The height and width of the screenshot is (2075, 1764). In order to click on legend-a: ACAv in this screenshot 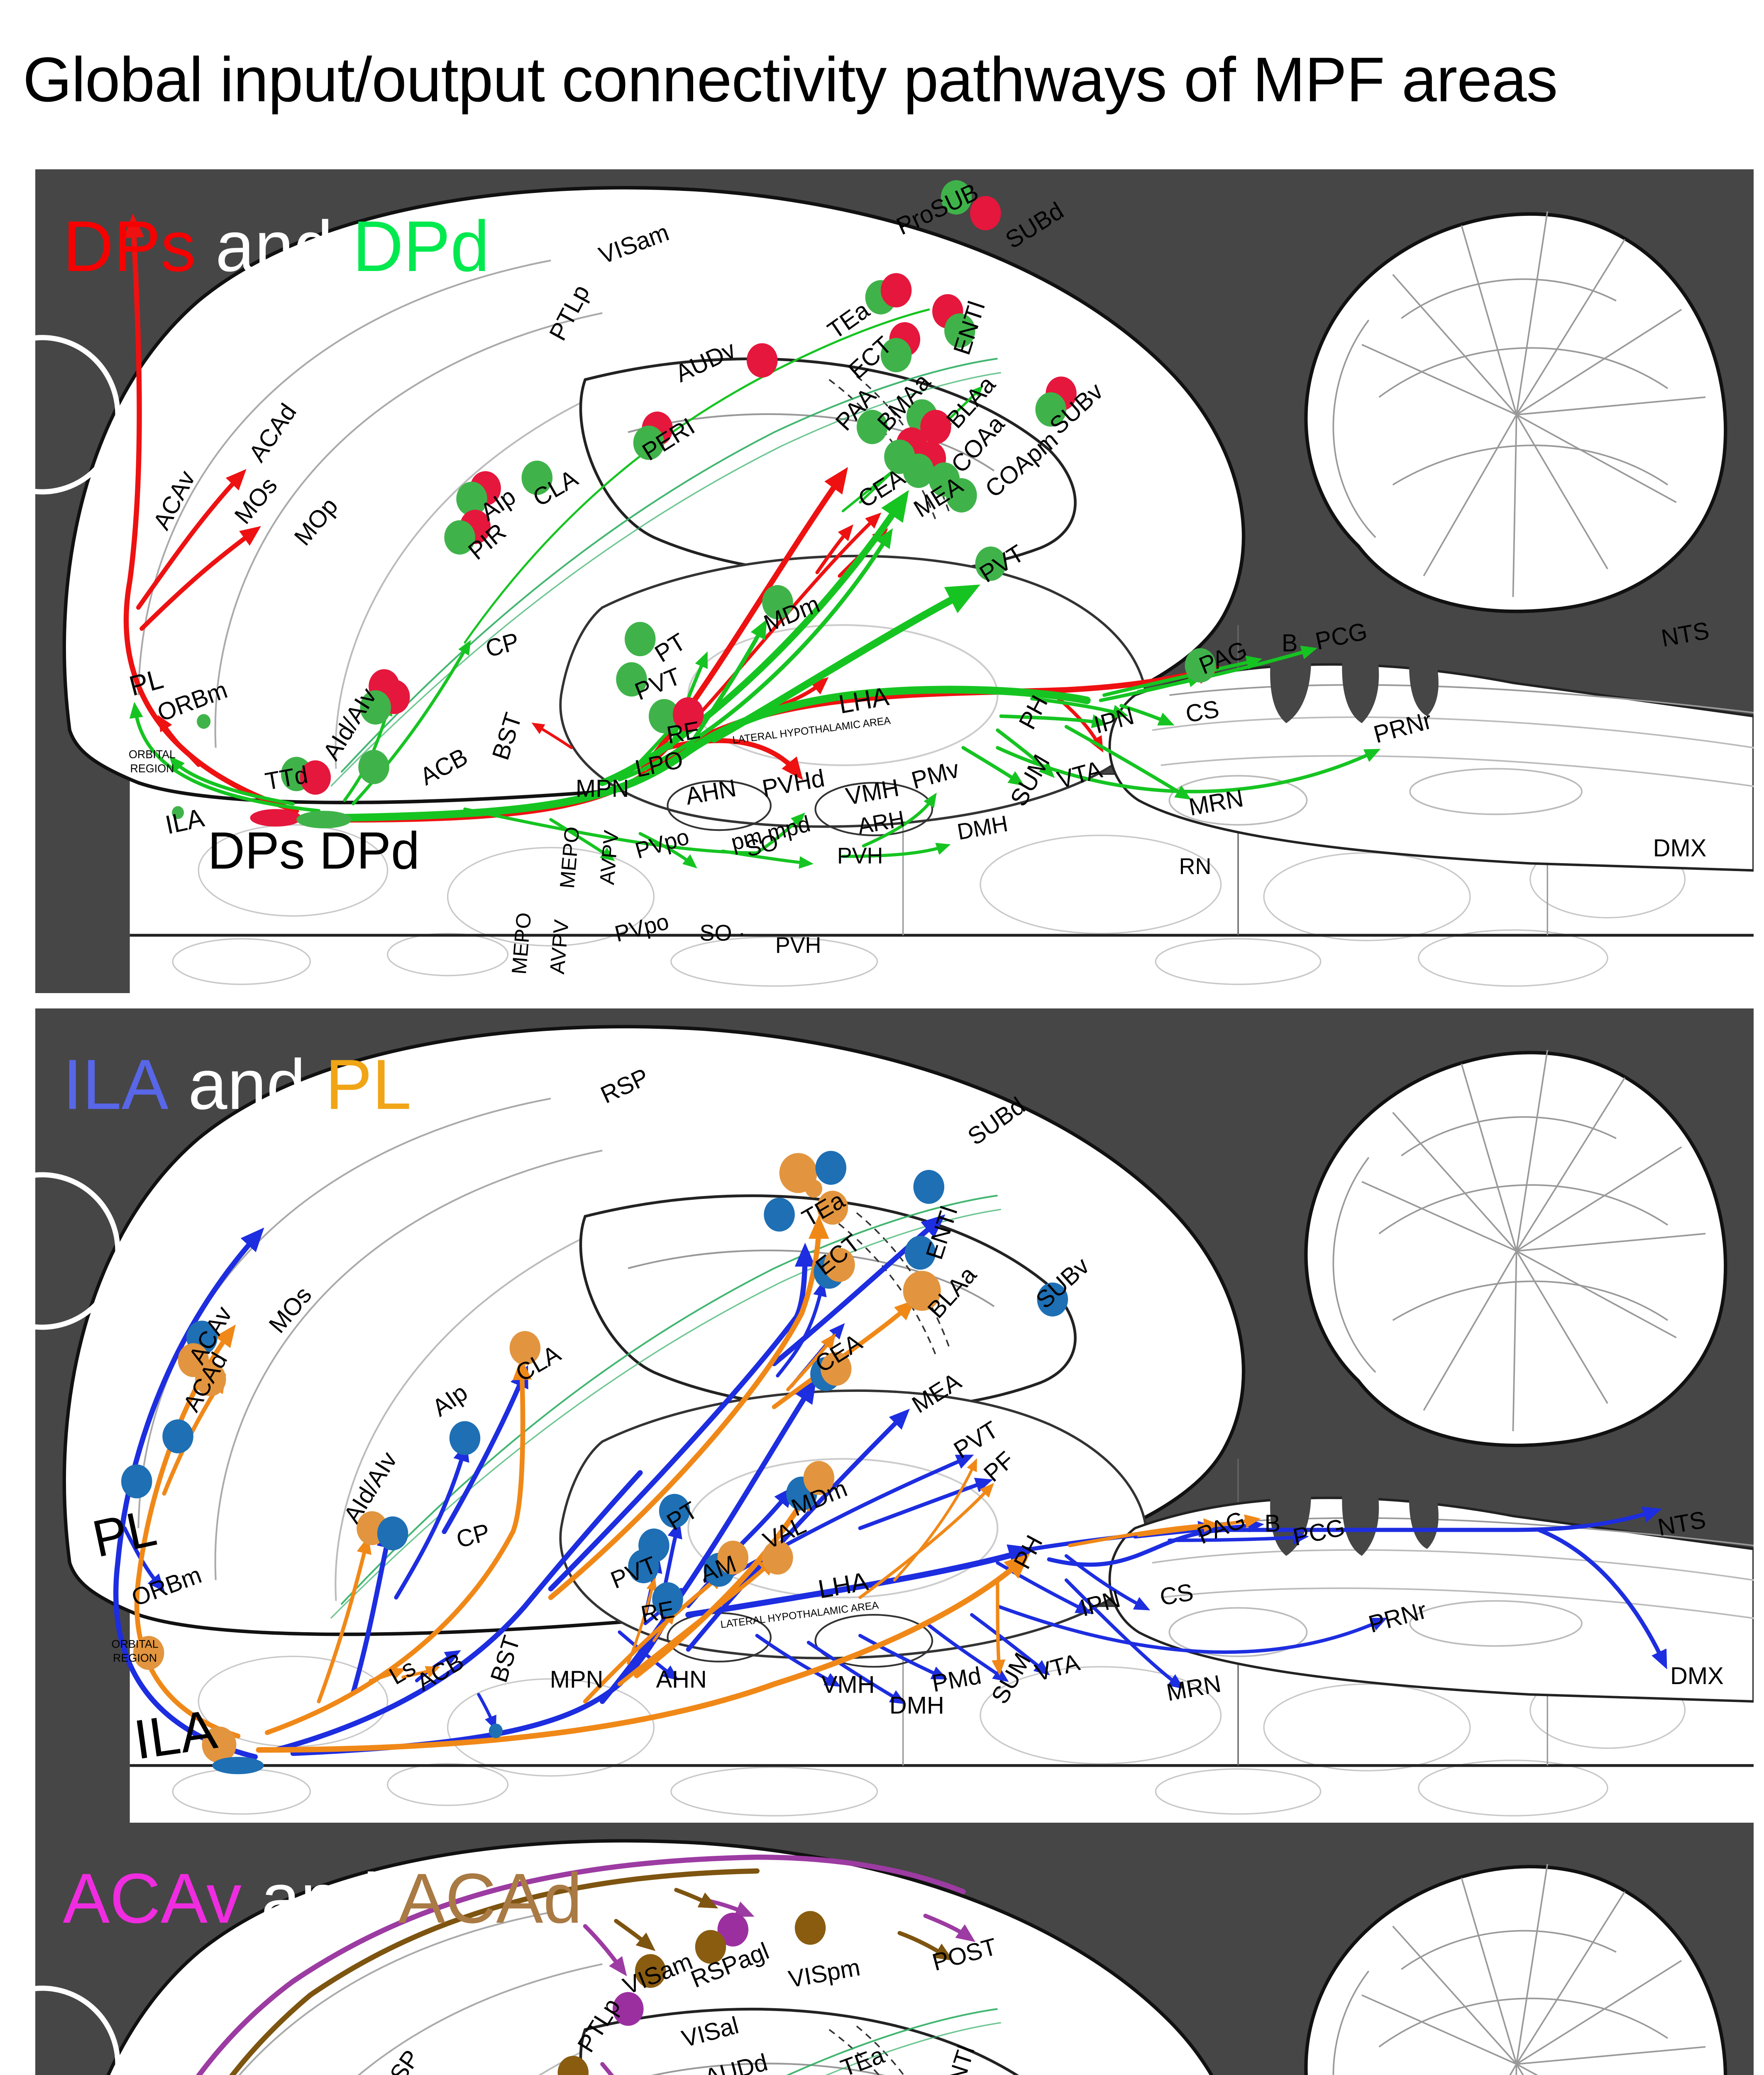, I will do `click(152, 1898)`.